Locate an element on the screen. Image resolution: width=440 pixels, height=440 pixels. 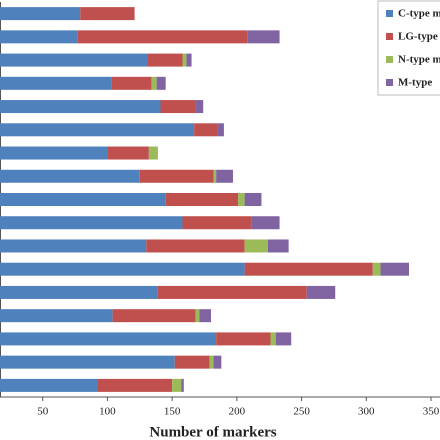
x-tick-label: 300 is located at coordinates (366, 412).